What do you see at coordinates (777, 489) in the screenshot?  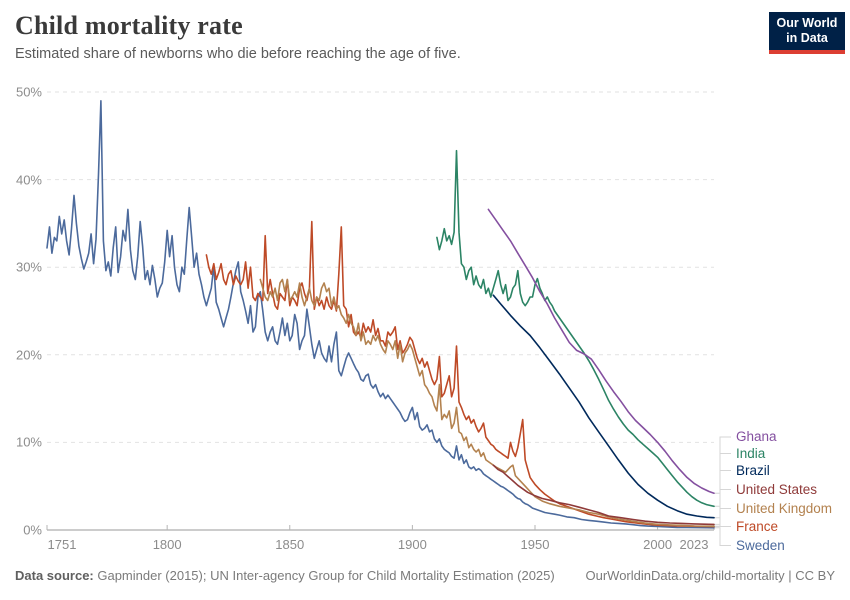 I see `legend-label-united-states: United States` at bounding box center [777, 489].